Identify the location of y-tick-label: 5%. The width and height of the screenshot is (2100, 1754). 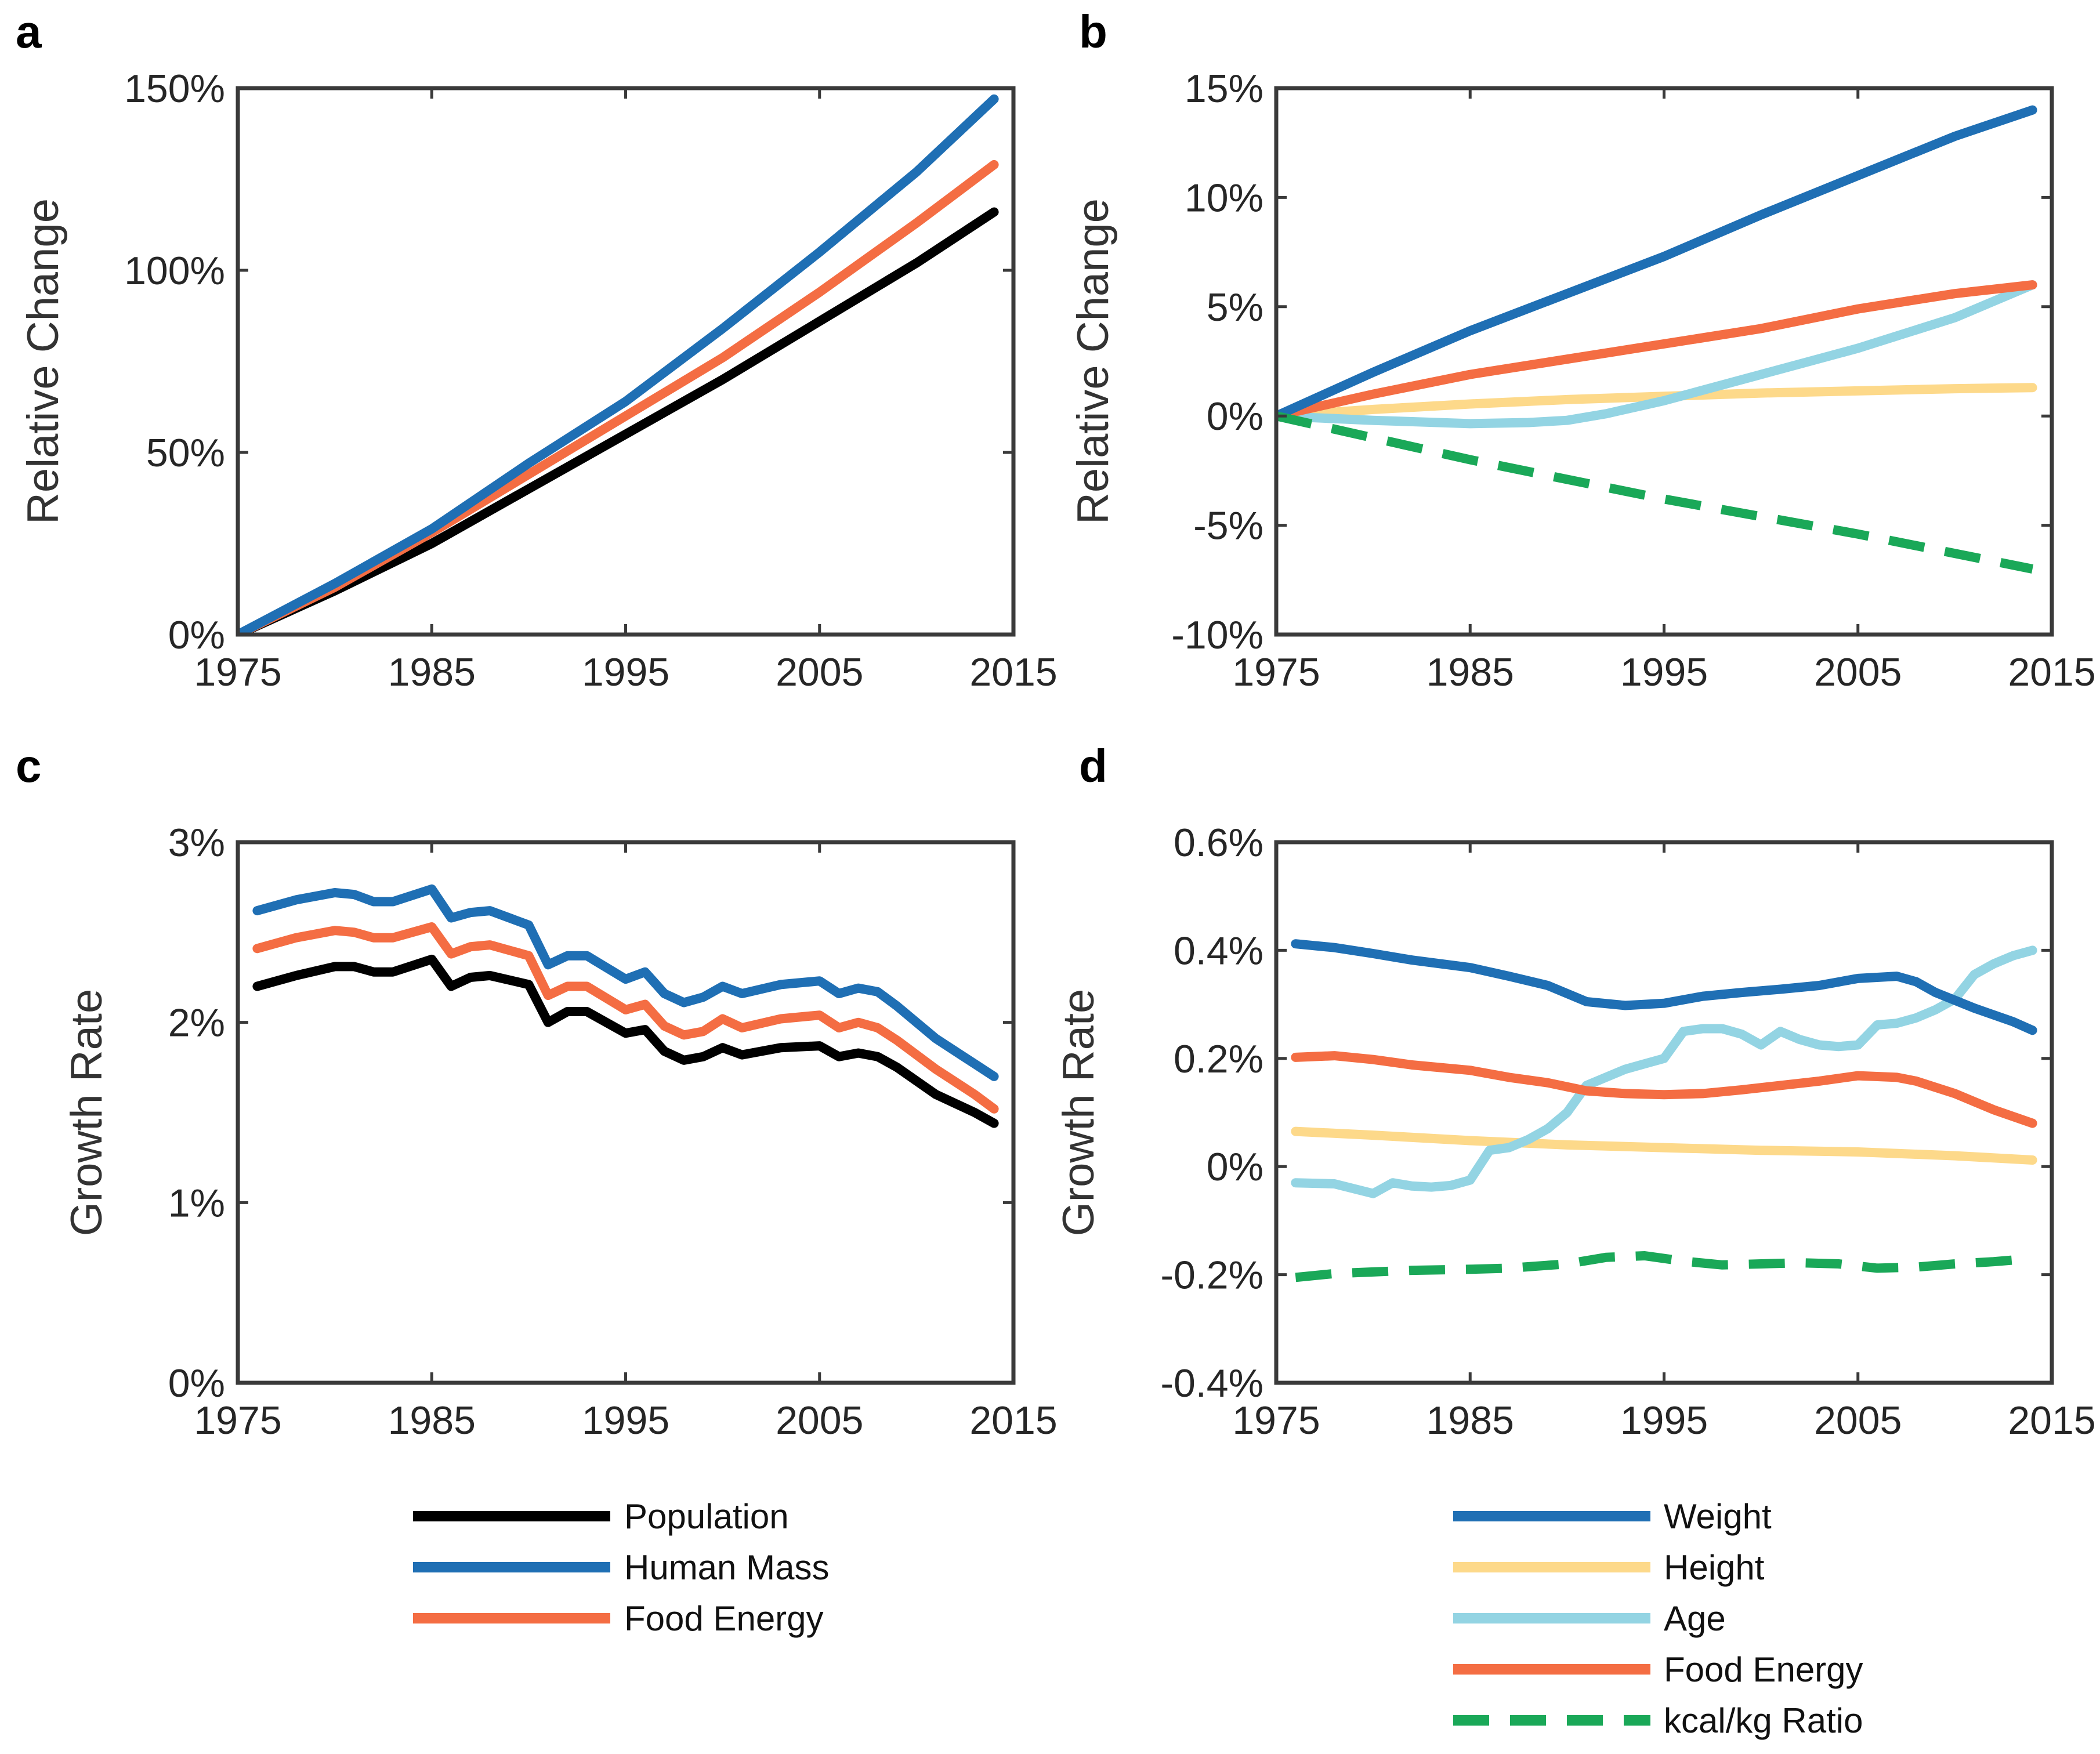
(1235, 307).